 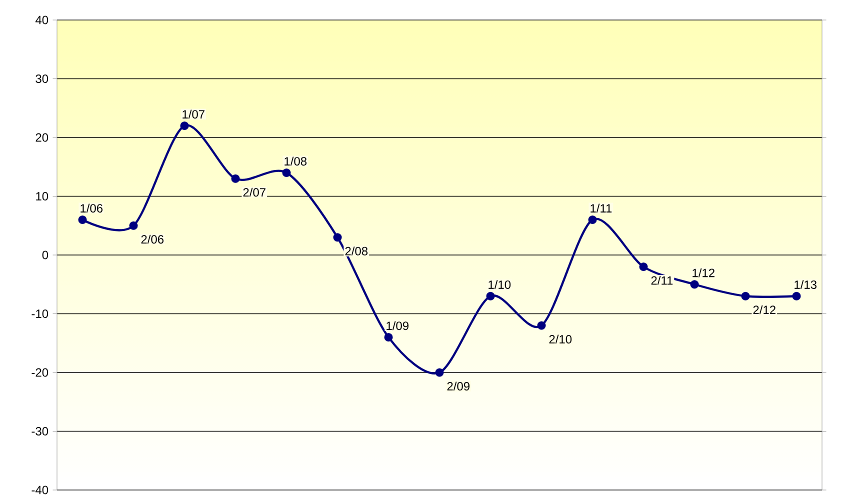 I want to click on annotation: 2/11, so click(x=662, y=280).